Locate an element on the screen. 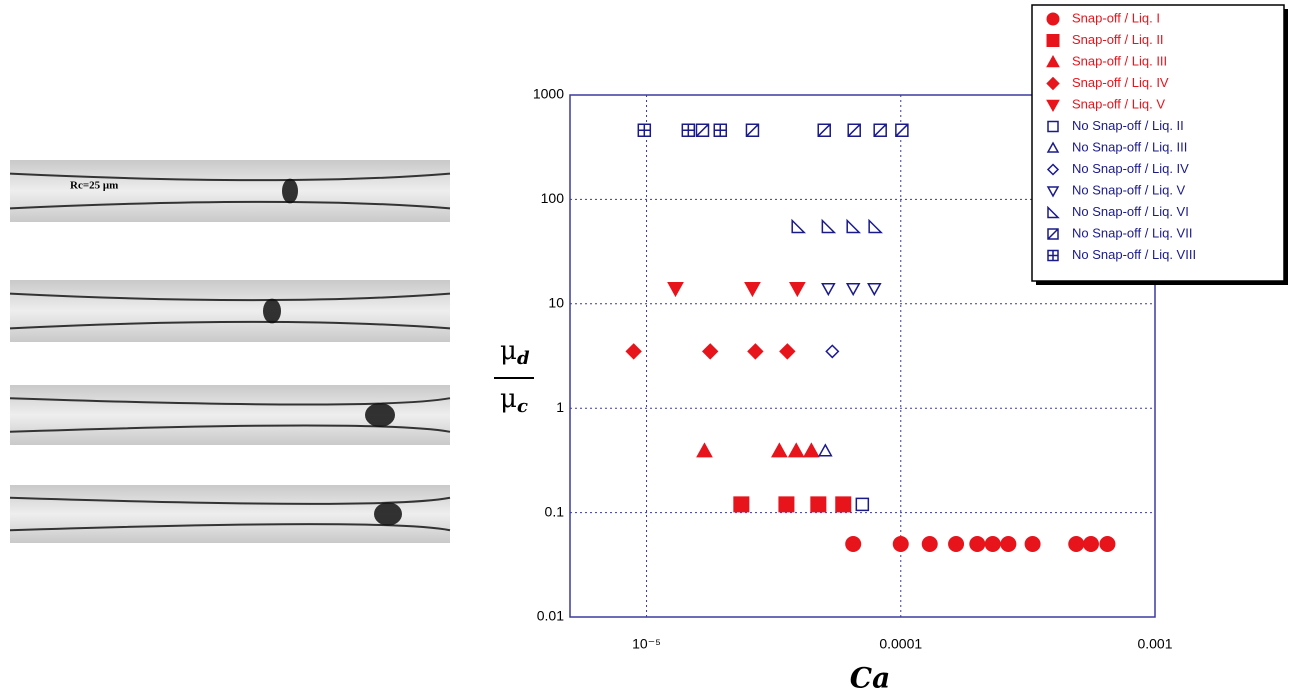 The width and height of the screenshot is (1289, 695). legend-label: Snap-off / Liq. V is located at coordinates (1118, 103).